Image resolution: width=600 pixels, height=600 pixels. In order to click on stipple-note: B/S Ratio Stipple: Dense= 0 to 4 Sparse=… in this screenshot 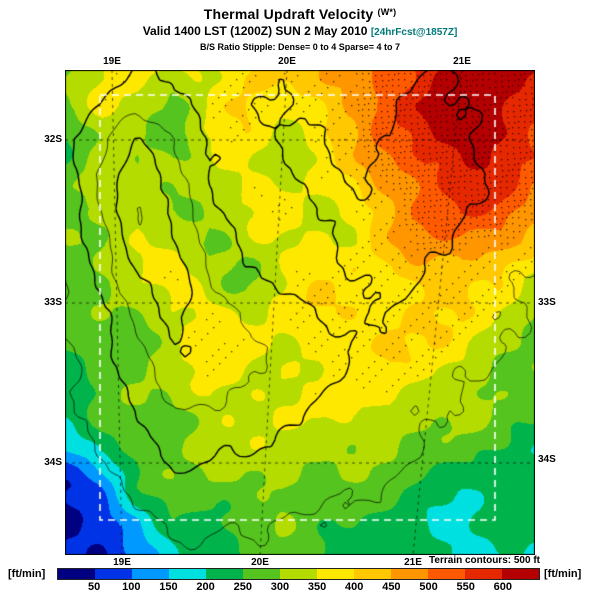, I will do `click(300, 47)`.